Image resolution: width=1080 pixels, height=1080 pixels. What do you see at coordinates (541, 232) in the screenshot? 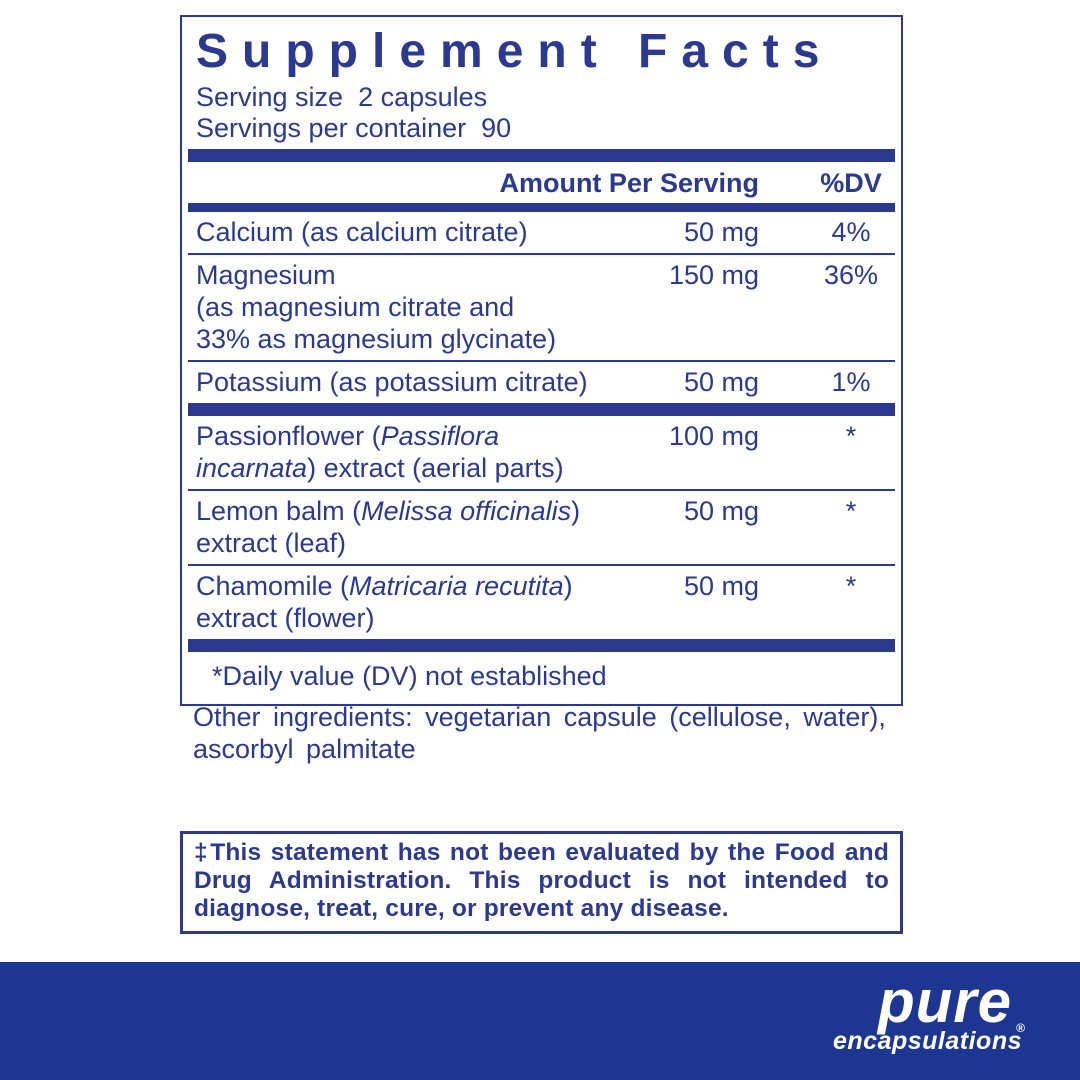
I see `ingredient-row: Calcium (as calcium citrate) 50 mg 4%` at bounding box center [541, 232].